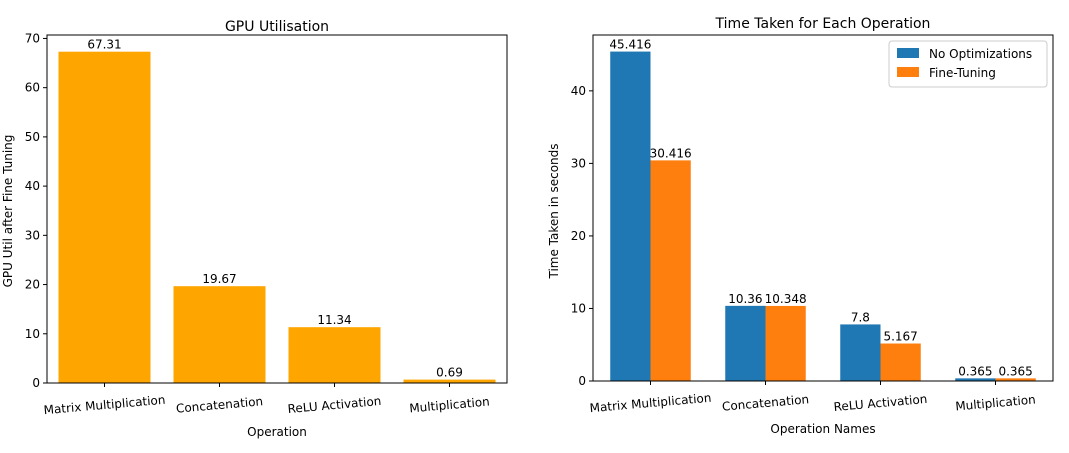 This screenshot has width=1069, height=453. I want to click on chart-title: Time Taken for Each Operation, so click(823, 24).